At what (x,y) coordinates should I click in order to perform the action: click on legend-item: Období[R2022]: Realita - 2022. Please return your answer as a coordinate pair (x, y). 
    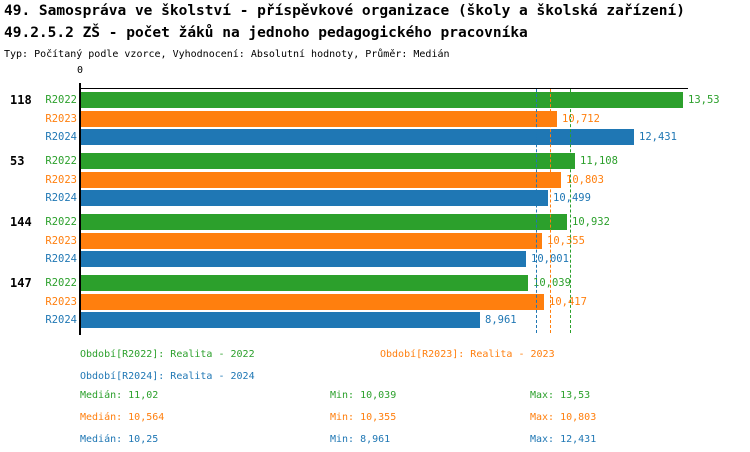
    Looking at the image, I should click on (167, 354).